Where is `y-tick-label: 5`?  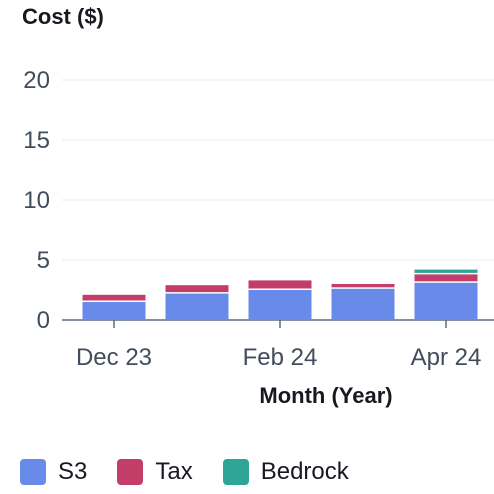 y-tick-label: 5 is located at coordinates (43, 260).